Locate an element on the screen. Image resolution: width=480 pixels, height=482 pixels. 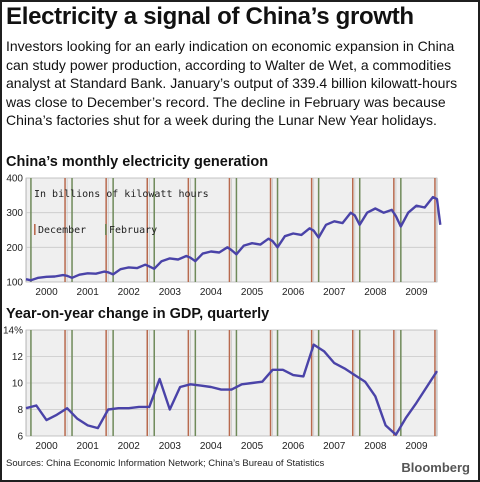
gdp-y-tick-label: 10 is located at coordinates (18, 384).